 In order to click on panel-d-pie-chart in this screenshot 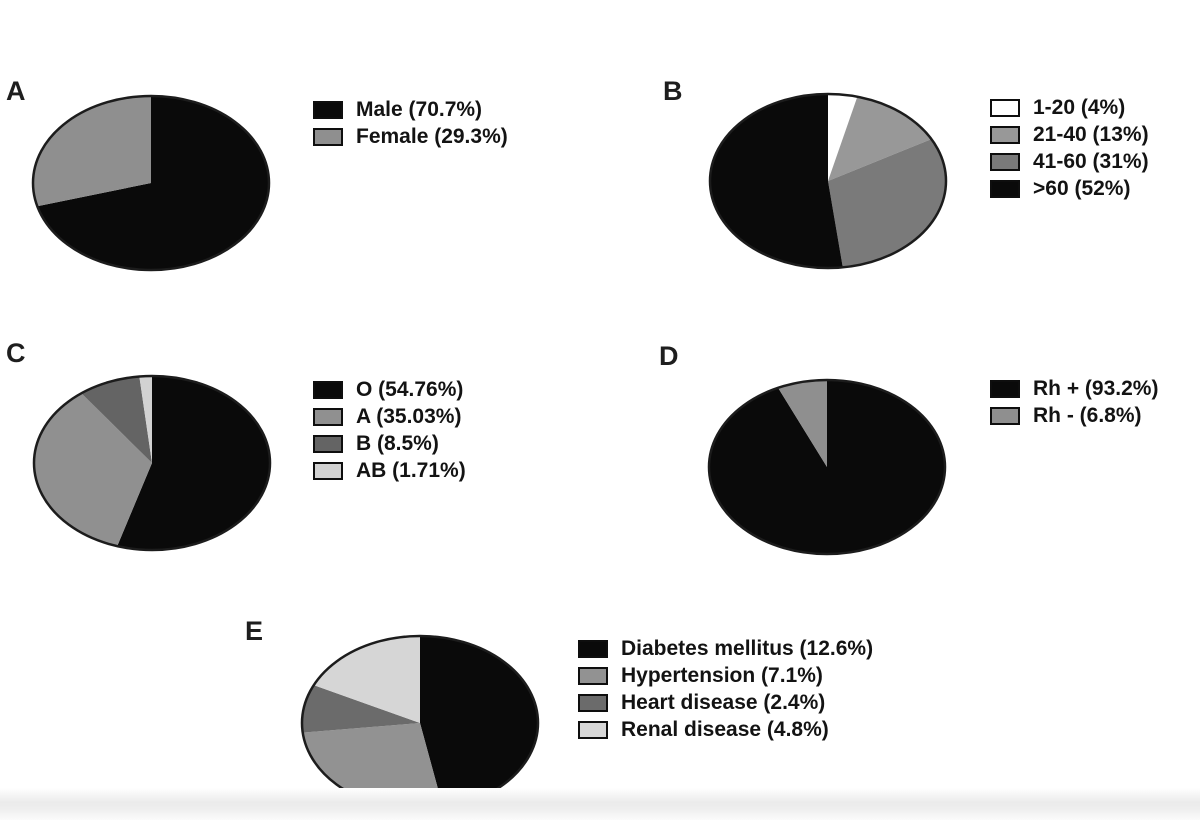, I will do `click(827, 467)`.